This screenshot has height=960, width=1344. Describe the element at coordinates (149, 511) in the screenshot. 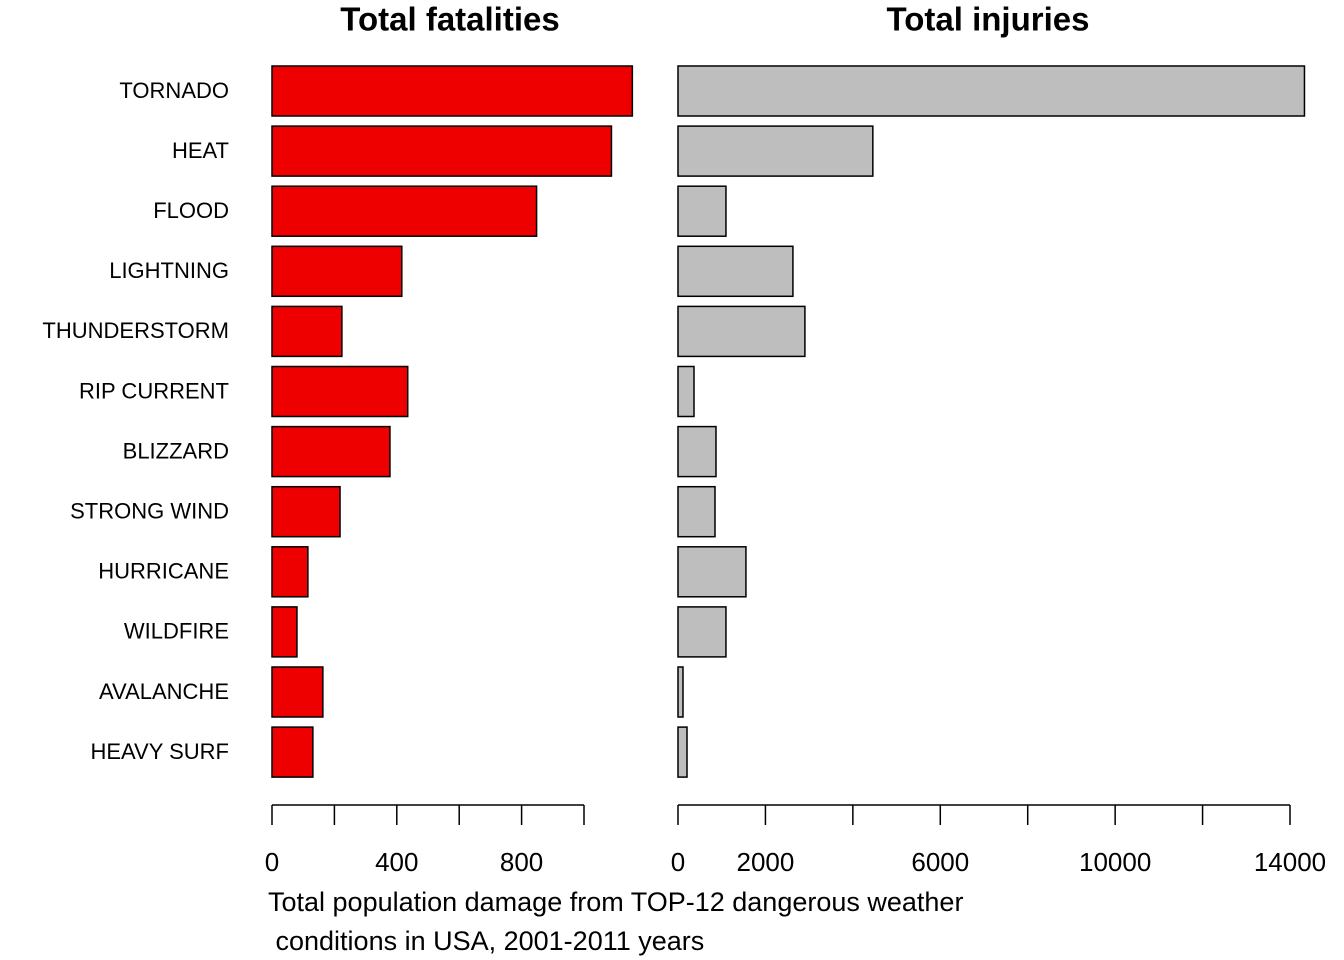

I see `category-label: STRONG WIND` at that location.